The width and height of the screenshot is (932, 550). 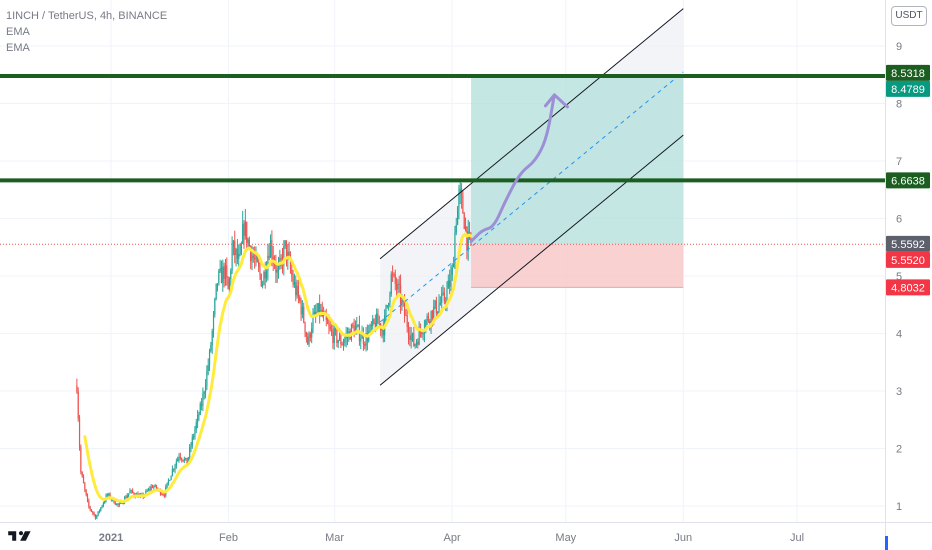 I want to click on forecast-arrow-shaft, so click(x=512, y=168).